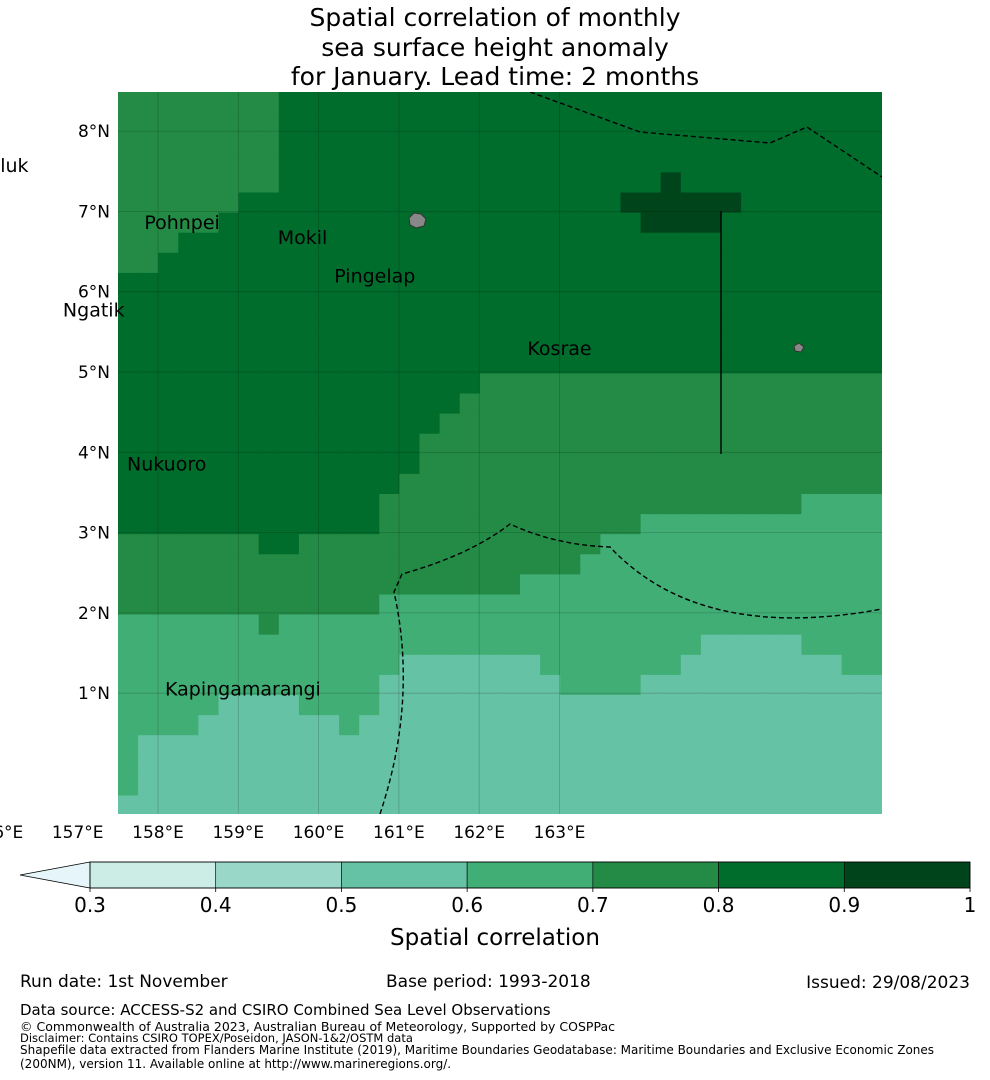  I want to click on title-line-2: sea surface height anomaly, so click(495, 47).